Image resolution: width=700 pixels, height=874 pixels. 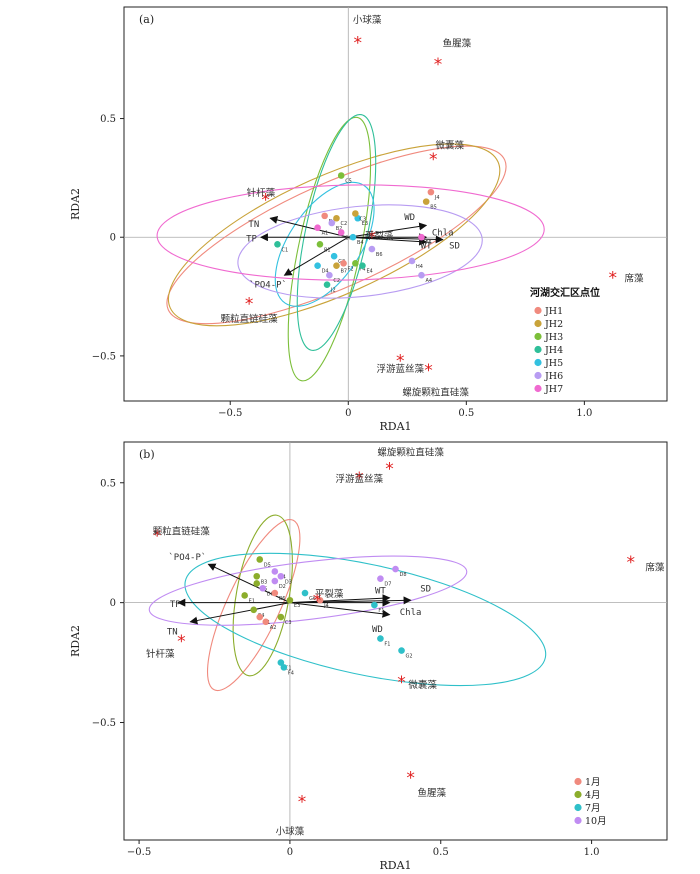 What do you see at coordinates (343, 272) in the screenshot?
I see `sample-point-label: B7` at bounding box center [343, 272].